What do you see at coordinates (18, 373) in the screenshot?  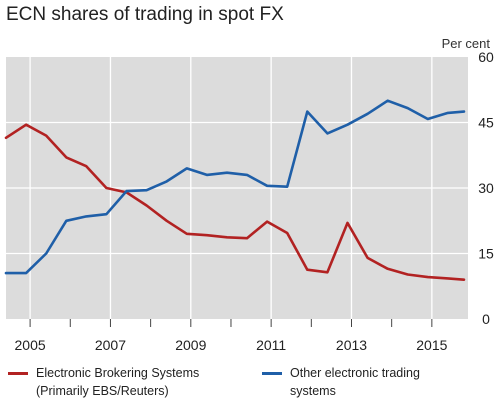 I see `legend-swatch-ebs` at bounding box center [18, 373].